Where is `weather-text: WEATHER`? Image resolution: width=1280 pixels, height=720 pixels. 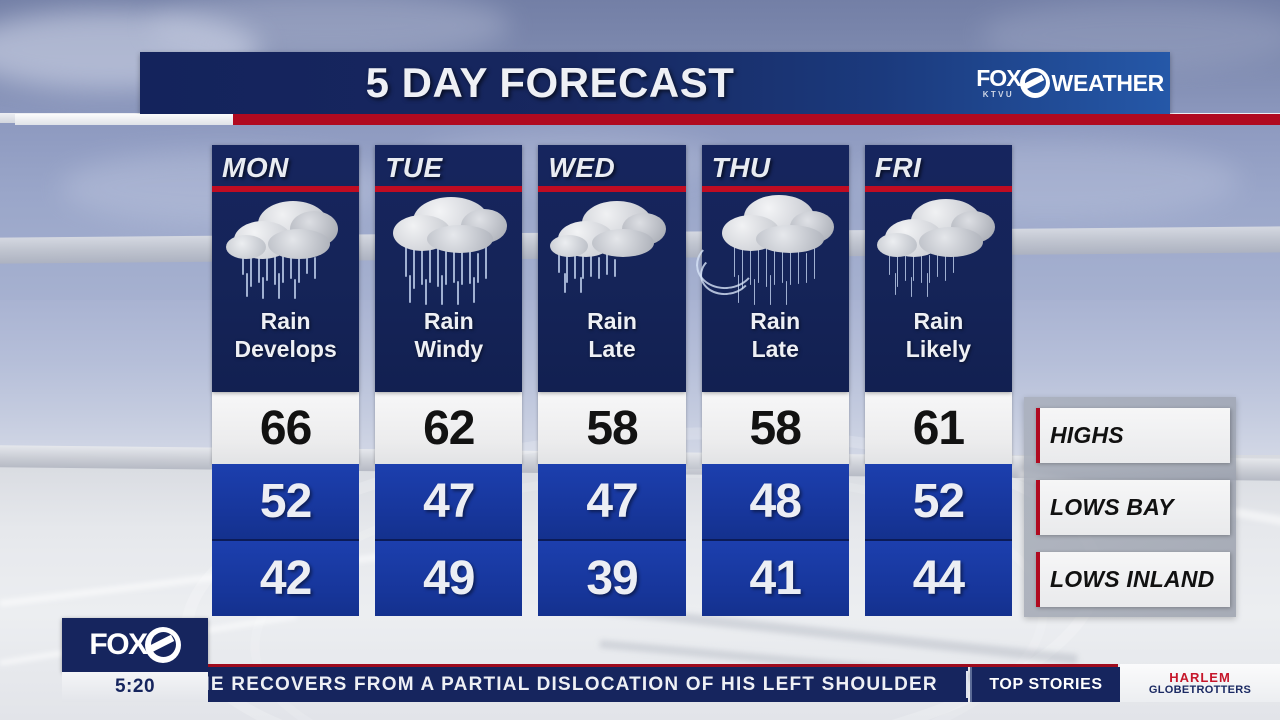
weather-text: WEATHER is located at coordinates (1108, 82).